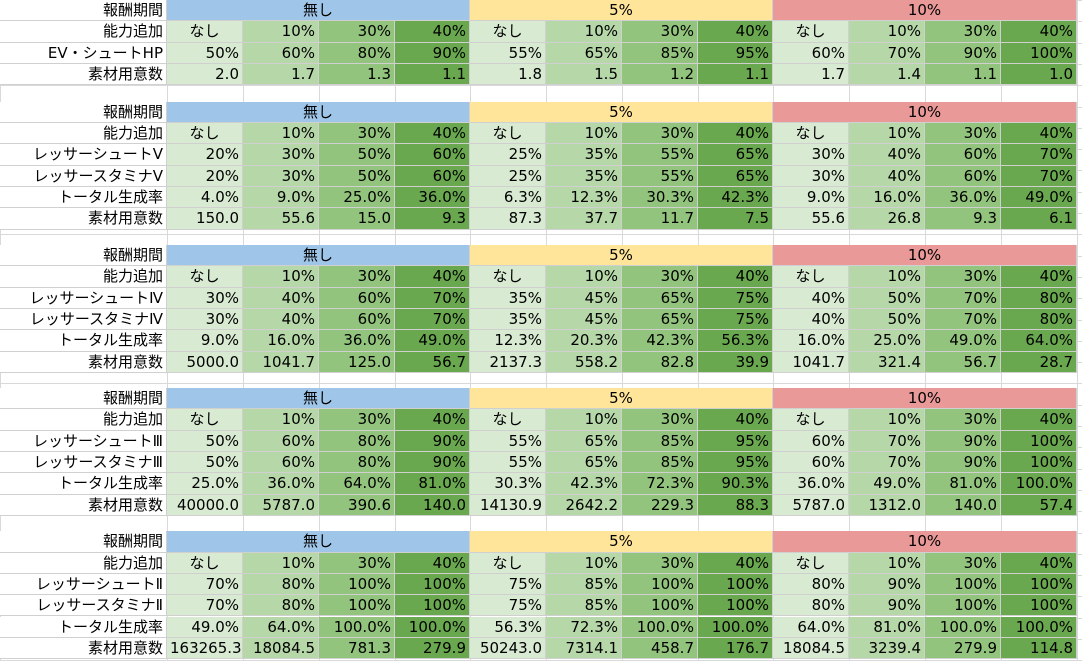 This screenshot has width=1082, height=661. I want to click on table-cell: 12.3%, so click(584, 197).